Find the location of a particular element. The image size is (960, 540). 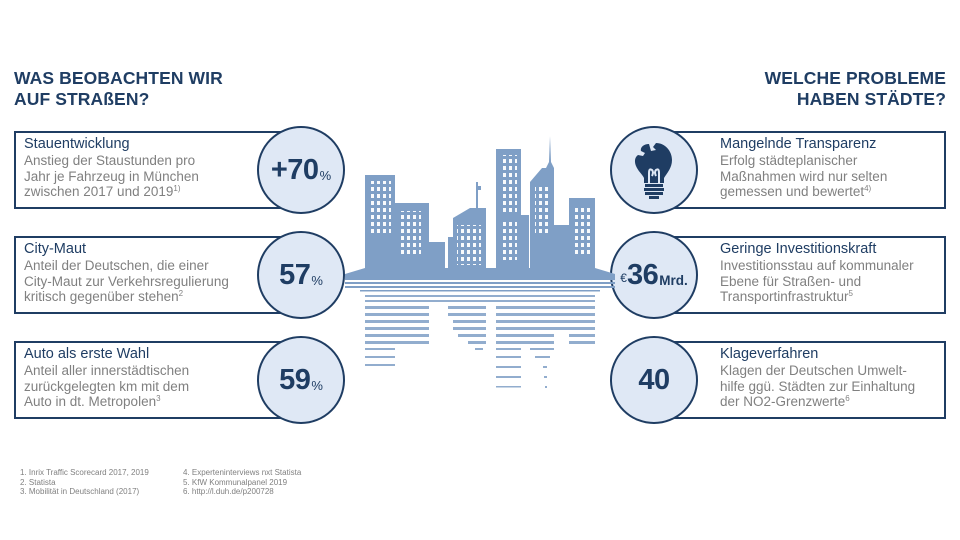

card-title: Stauentwicklung is located at coordinates (77, 144).